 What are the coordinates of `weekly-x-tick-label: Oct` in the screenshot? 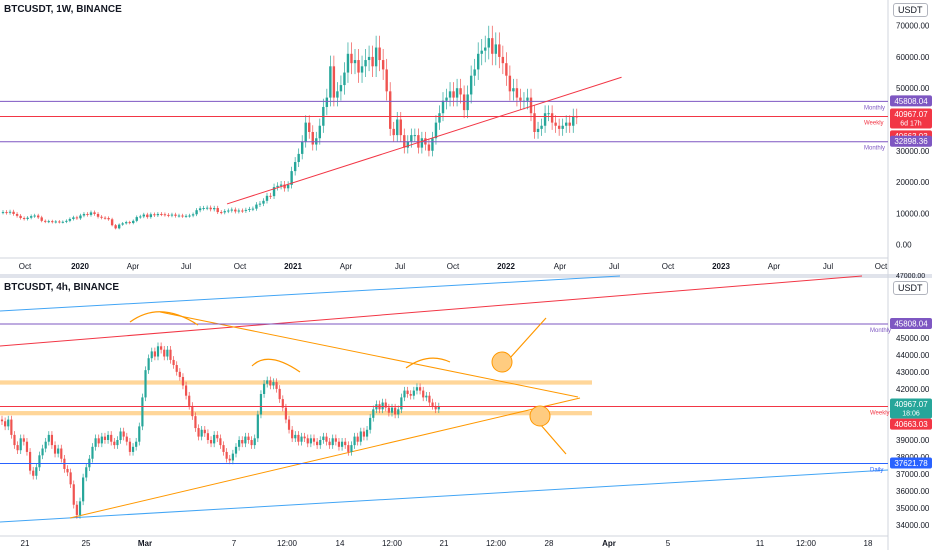 It's located at (453, 266).